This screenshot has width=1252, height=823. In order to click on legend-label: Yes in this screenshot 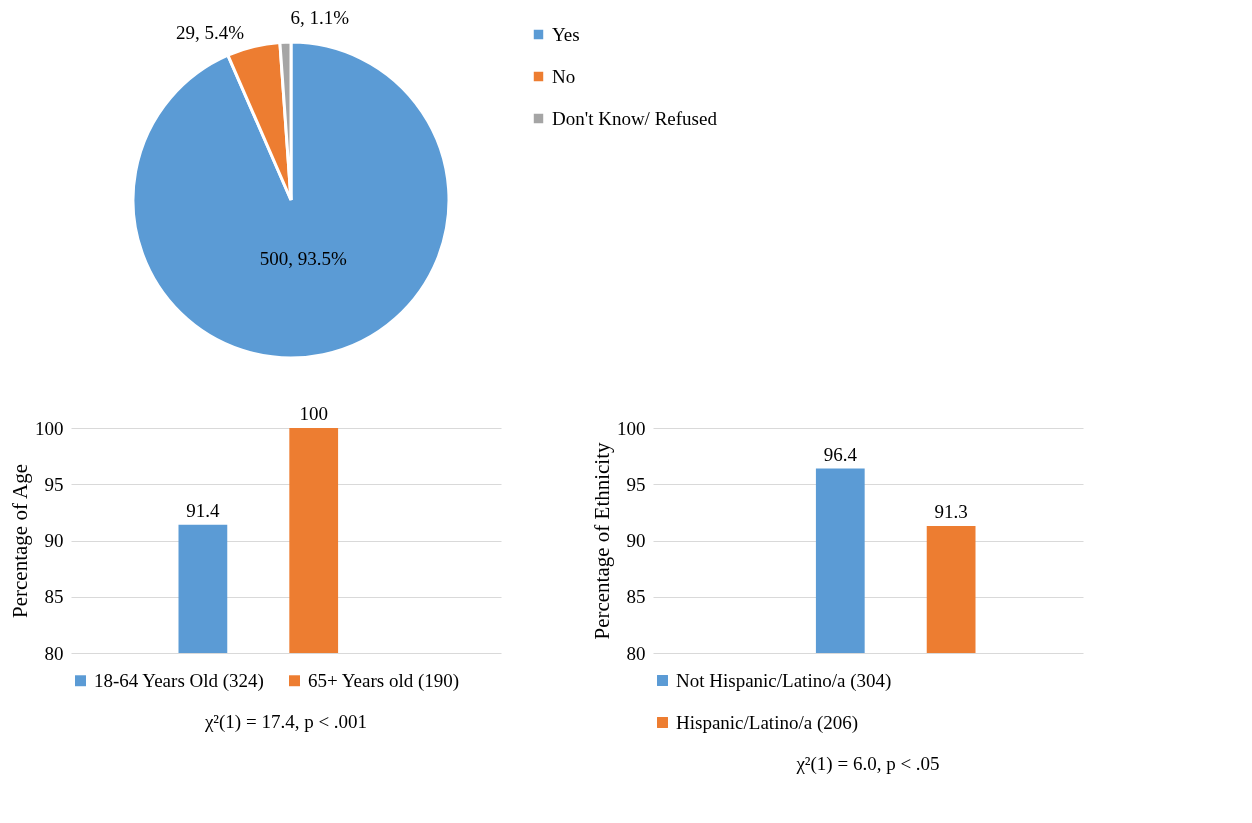, I will do `click(566, 34)`.